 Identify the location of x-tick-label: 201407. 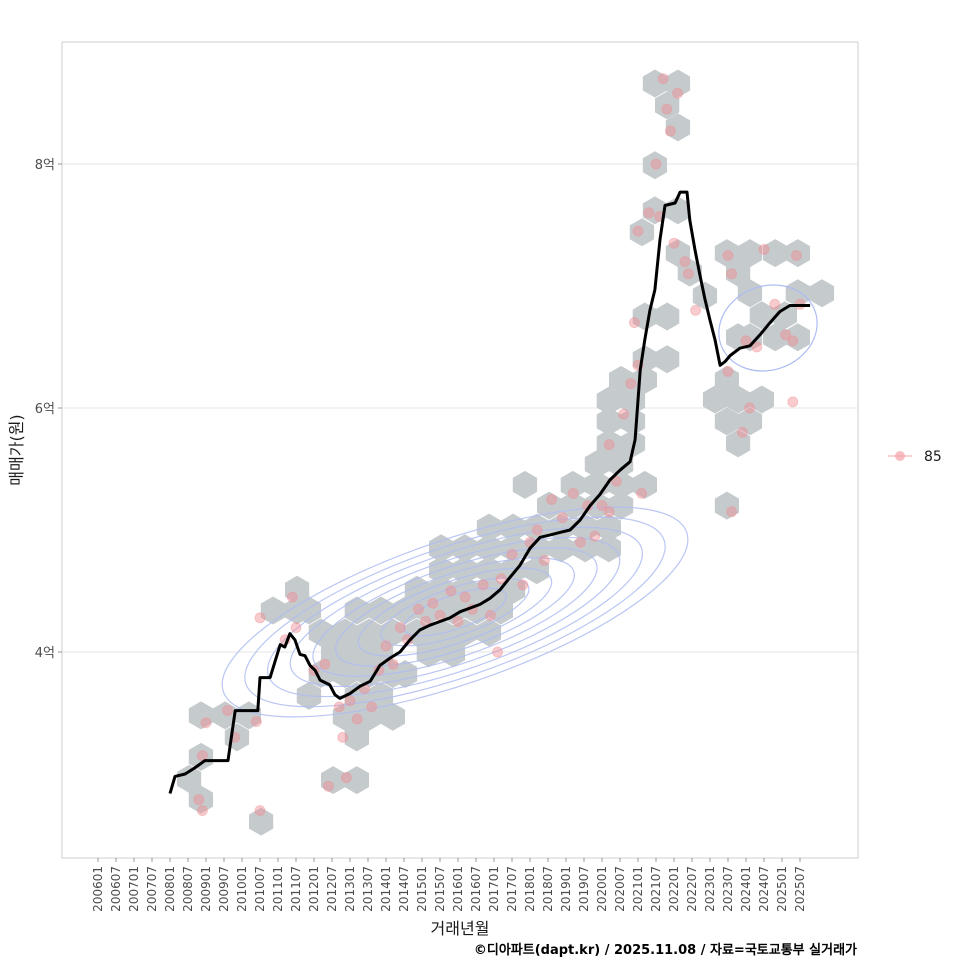
(404, 889).